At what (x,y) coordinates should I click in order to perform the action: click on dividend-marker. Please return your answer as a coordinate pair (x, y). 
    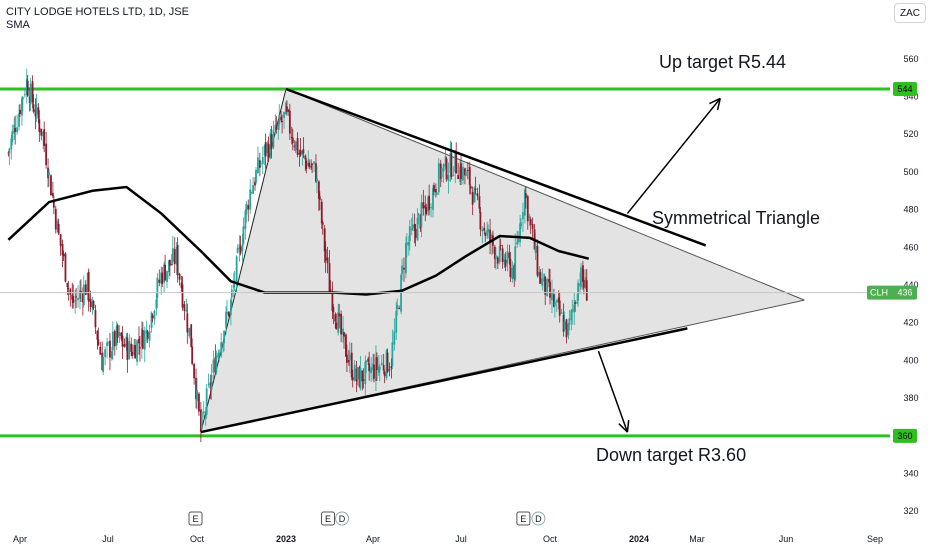
    Looking at the image, I should click on (538, 518).